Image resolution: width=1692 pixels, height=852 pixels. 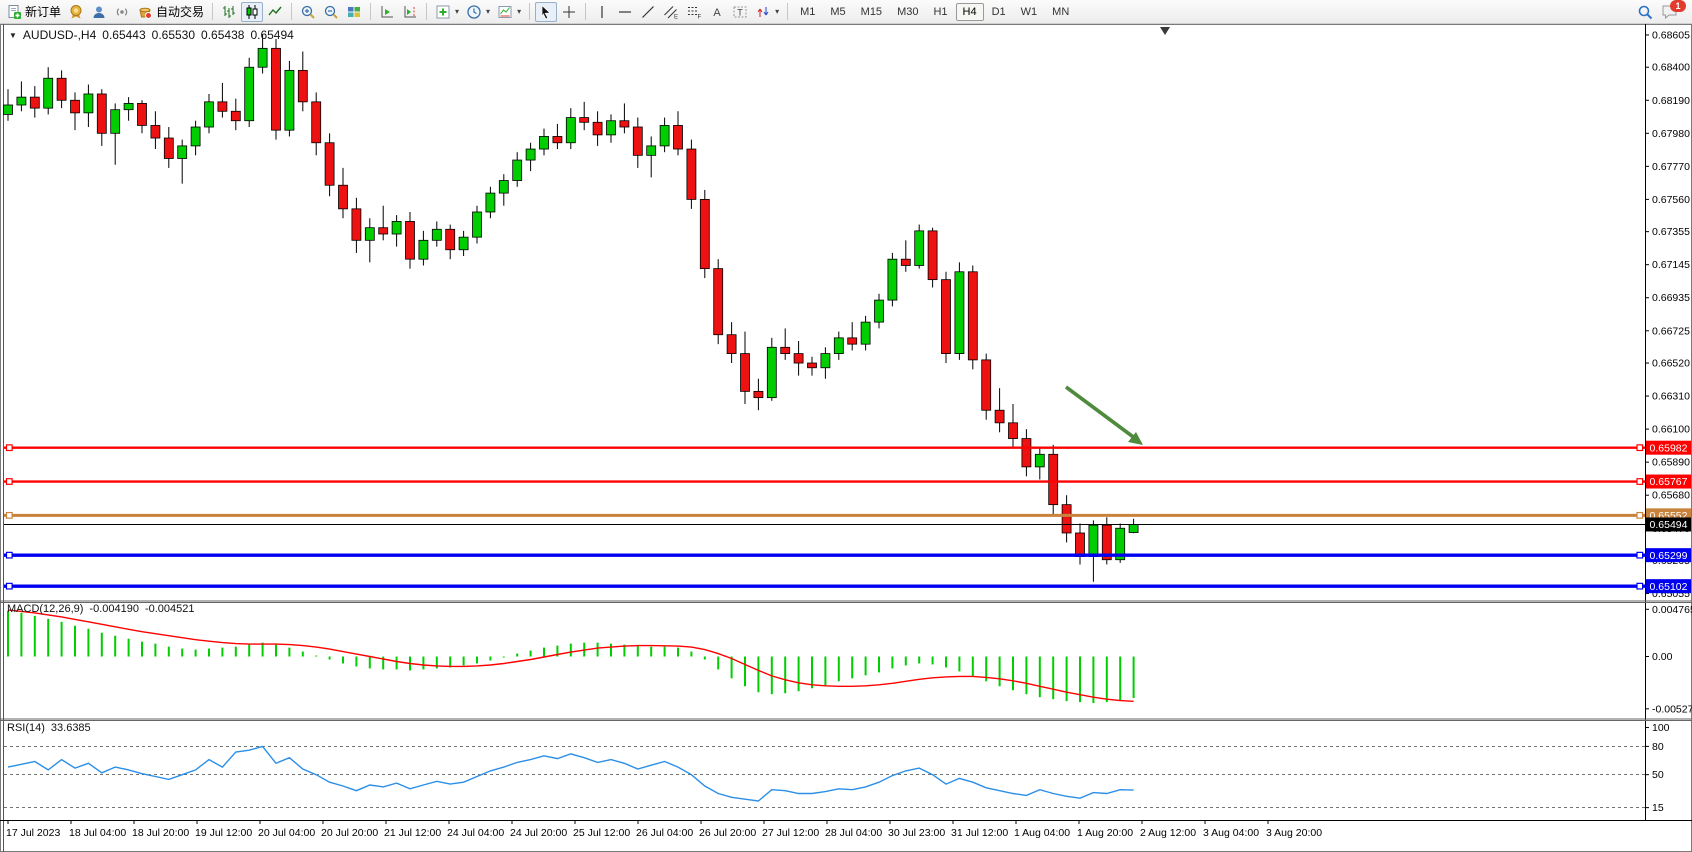 What do you see at coordinates (847, 447) in the screenshot?
I see `resistance-line-1: 0.65982` at bounding box center [847, 447].